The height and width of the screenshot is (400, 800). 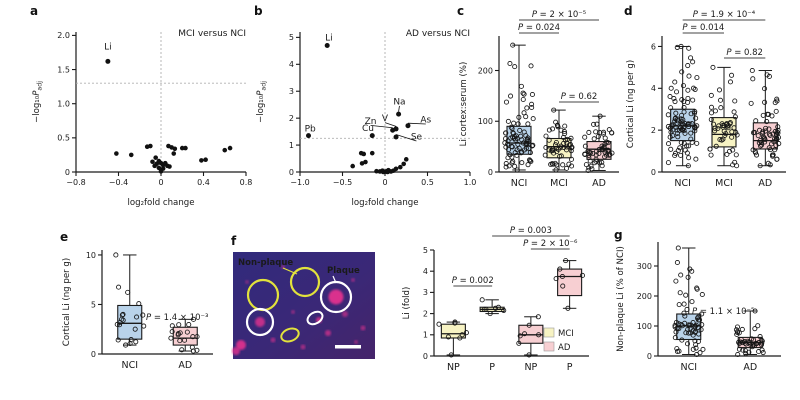 I want to click on category-label: NP, so click(x=530, y=367).